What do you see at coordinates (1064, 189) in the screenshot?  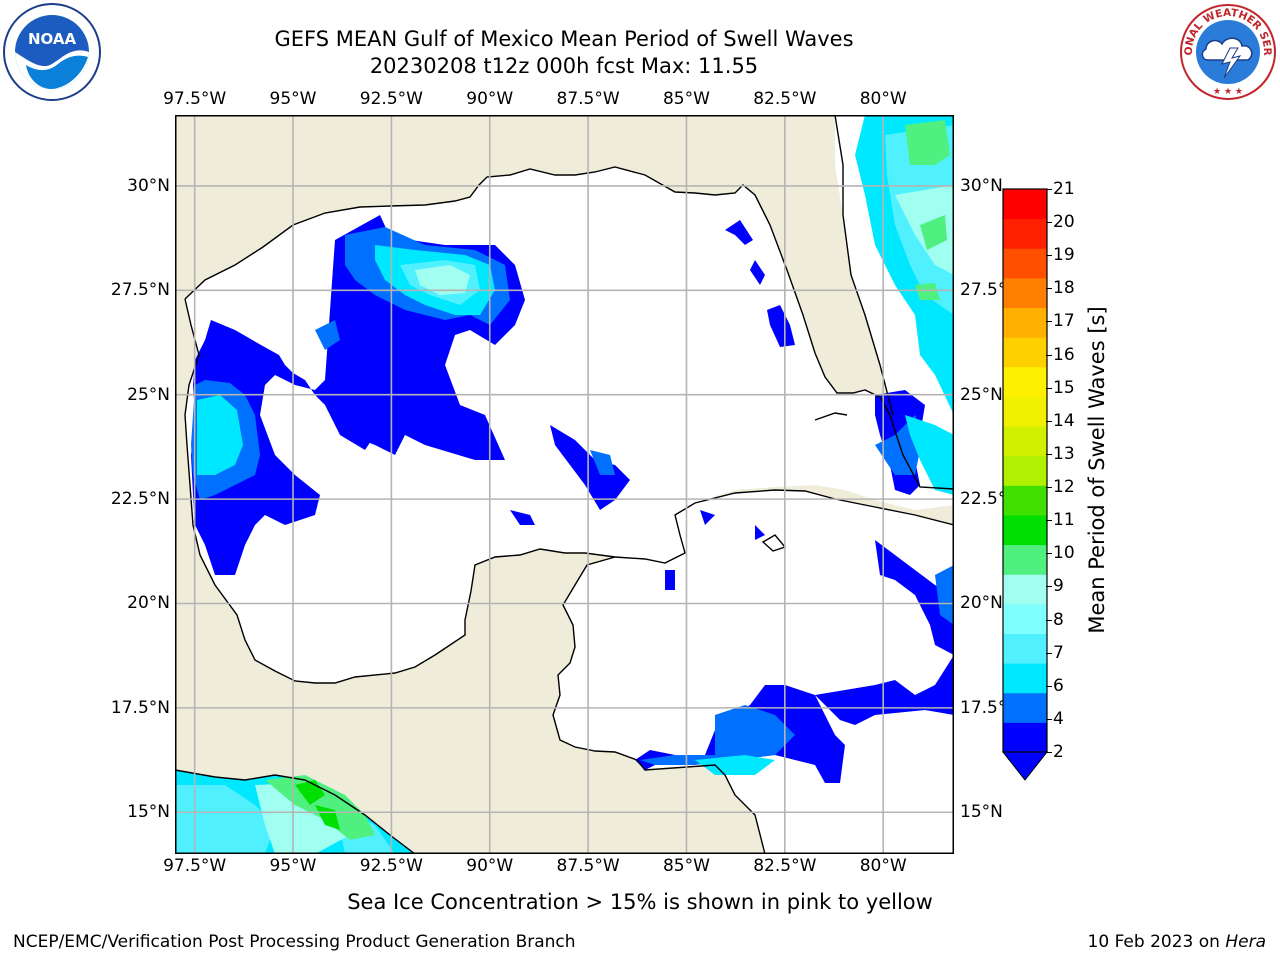 I see `colorbar-tick-label: 21` at bounding box center [1064, 189].